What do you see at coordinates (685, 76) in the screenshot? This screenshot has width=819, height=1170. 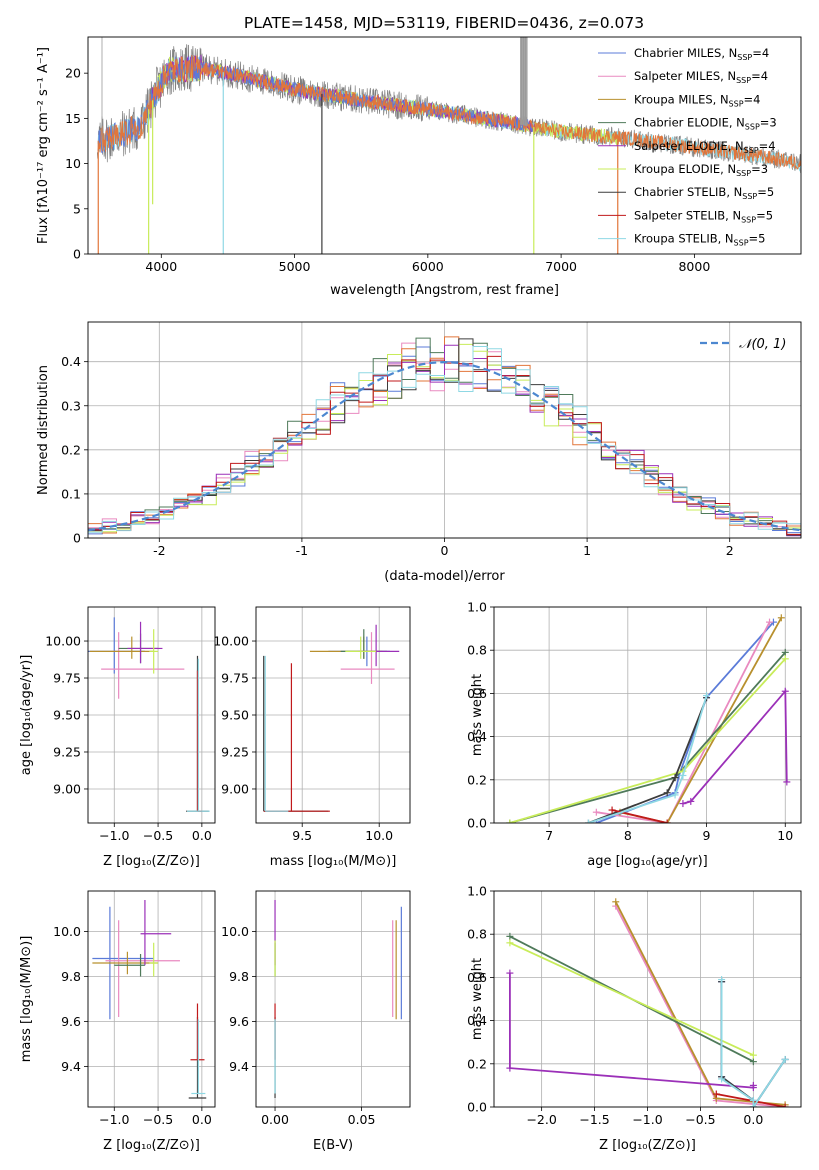 I see `legend-label-main: Salpeter MILES, N` at bounding box center [685, 76].